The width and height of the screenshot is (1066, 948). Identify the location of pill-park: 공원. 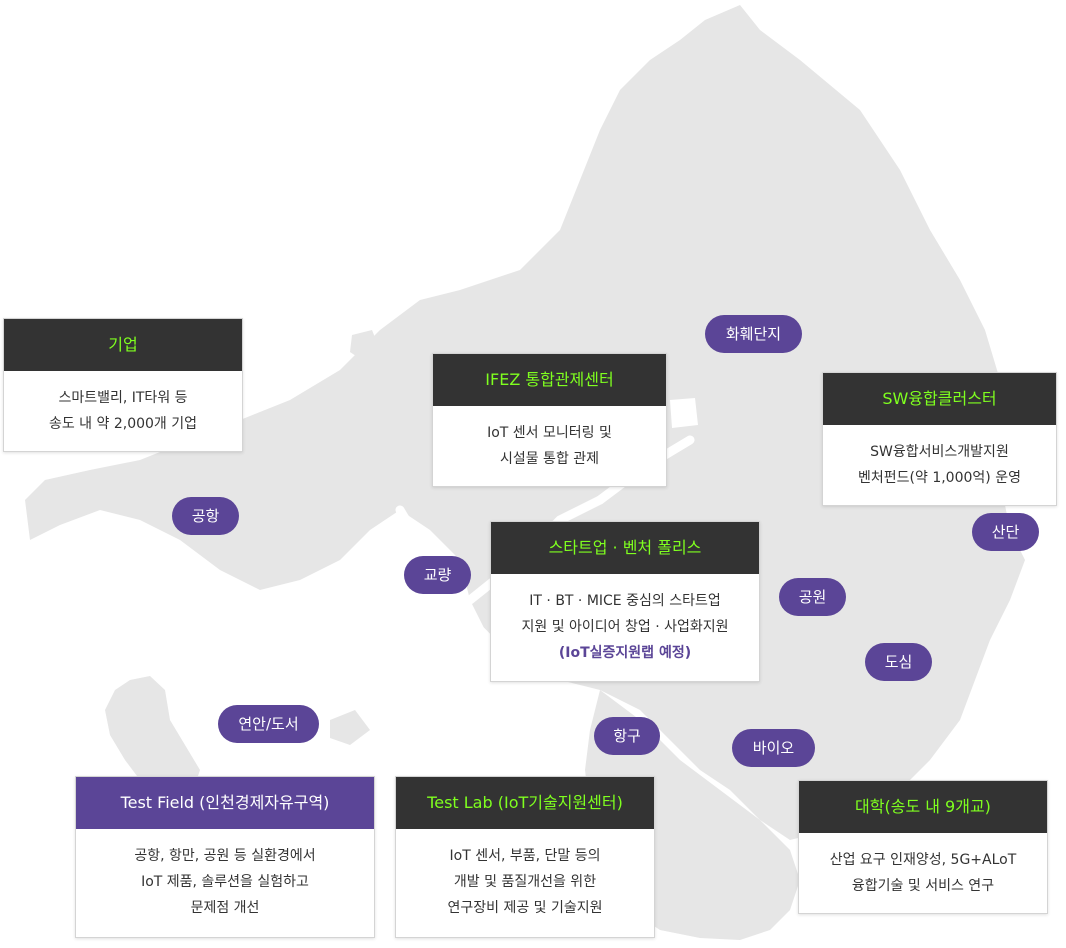
(812, 597).